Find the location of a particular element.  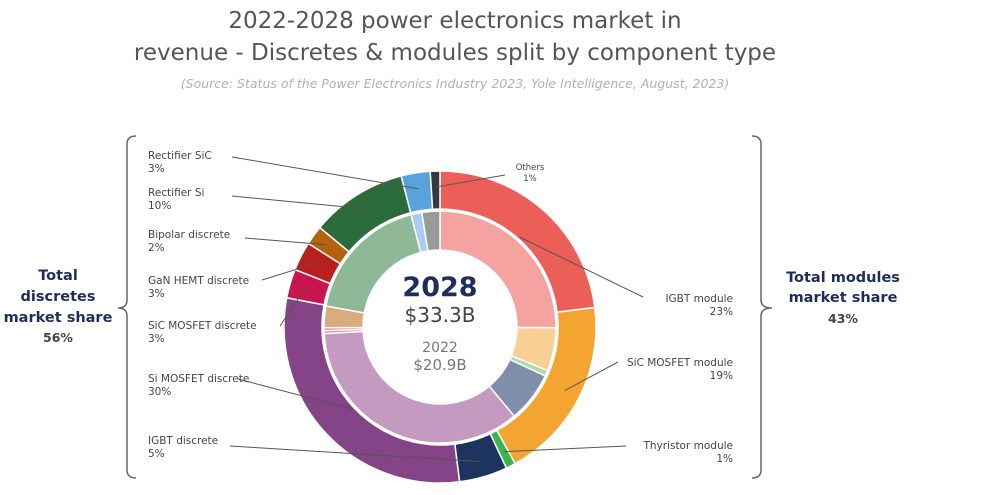

modules-total-line-2: market share is located at coordinates (843, 298).